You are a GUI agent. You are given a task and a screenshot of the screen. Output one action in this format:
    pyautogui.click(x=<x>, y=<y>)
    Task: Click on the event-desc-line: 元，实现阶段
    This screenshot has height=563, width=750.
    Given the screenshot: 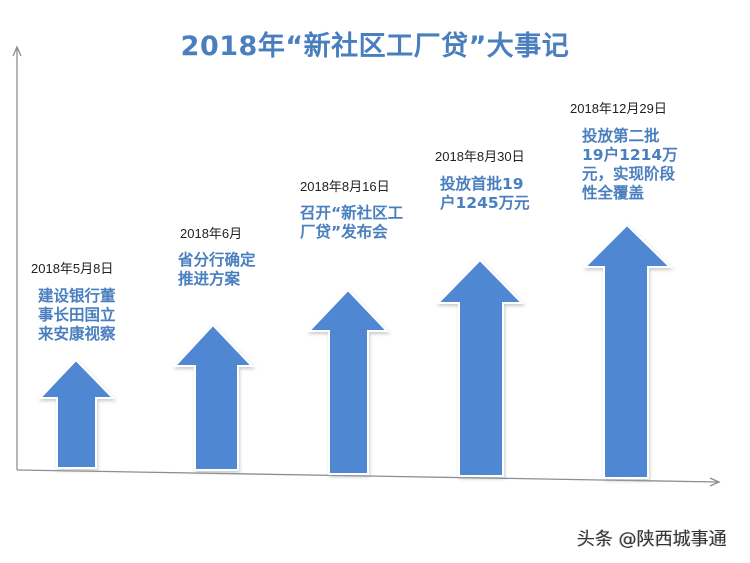 What is the action you would take?
    pyautogui.click(x=629, y=174)
    